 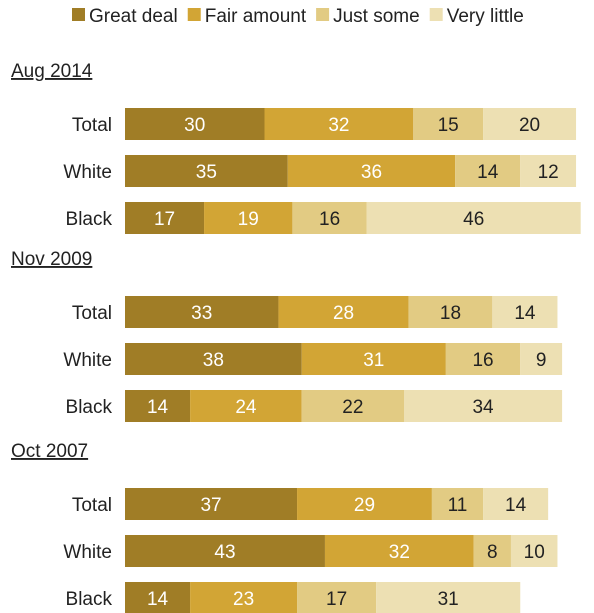 I want to click on data-label: 38, so click(x=213, y=360).